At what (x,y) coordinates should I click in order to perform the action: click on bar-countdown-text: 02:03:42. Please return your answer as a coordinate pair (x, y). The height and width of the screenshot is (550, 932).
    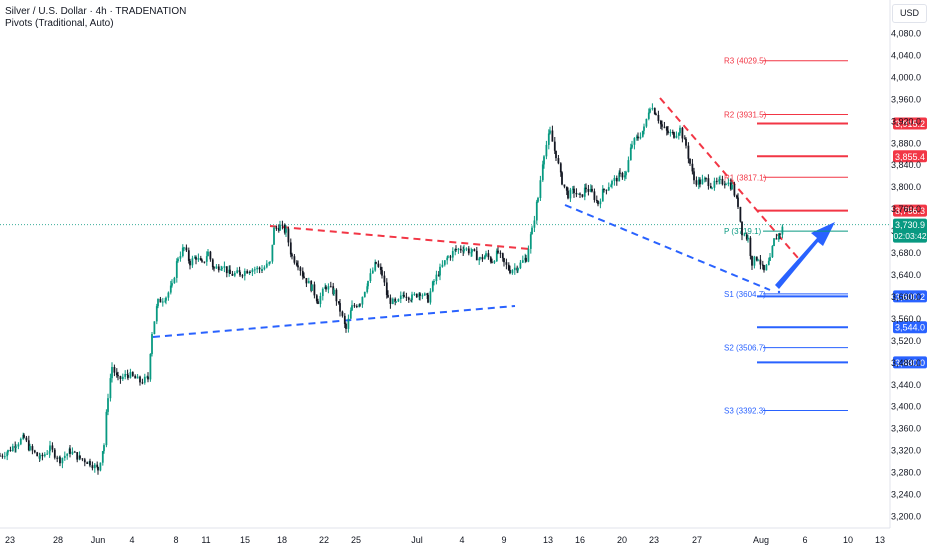
    Looking at the image, I should click on (909, 236).